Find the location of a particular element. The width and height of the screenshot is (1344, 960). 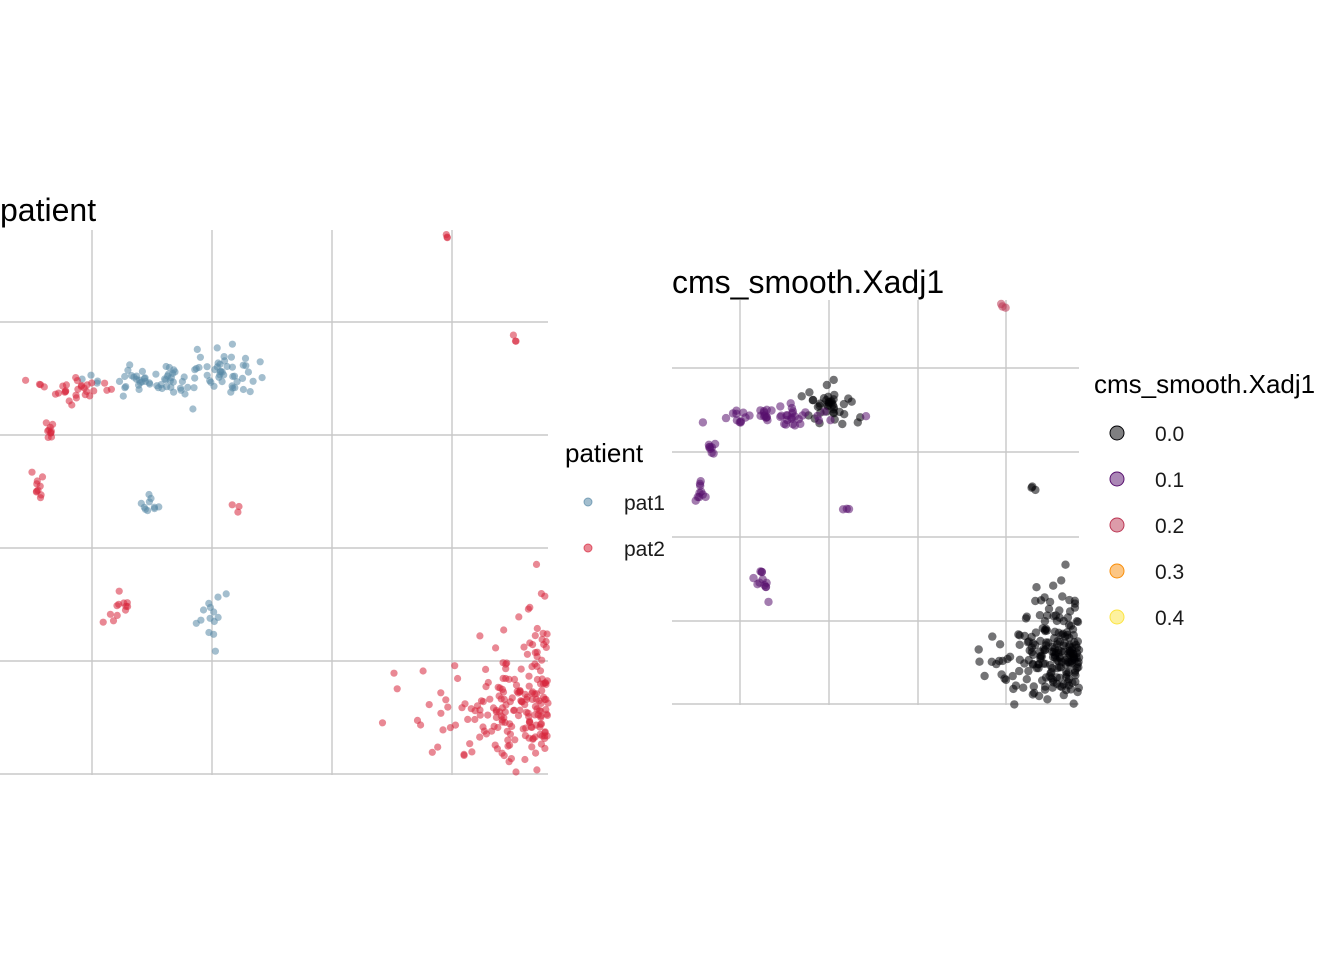

chart-title-patient: patient is located at coordinates (48, 210).